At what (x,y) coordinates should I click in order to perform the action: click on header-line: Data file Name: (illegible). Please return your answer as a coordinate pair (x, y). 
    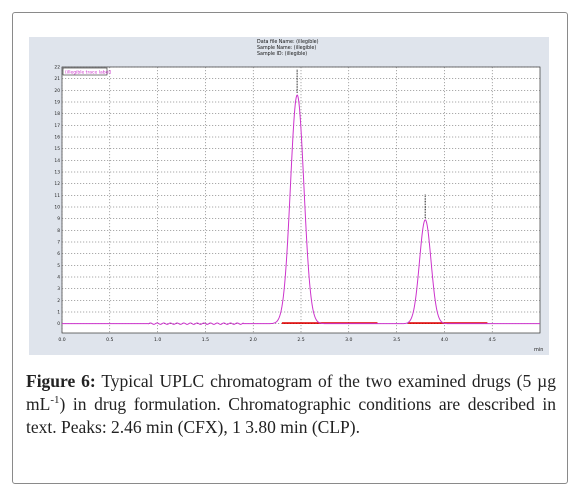
    Looking at the image, I should click on (288, 42).